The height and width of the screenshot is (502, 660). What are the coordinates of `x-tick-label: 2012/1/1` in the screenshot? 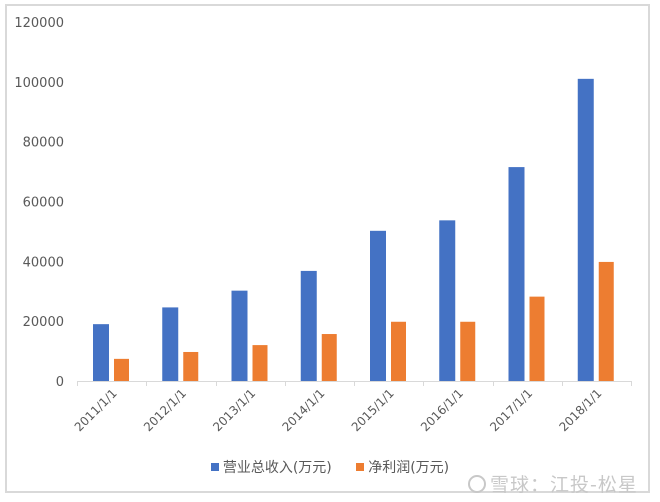 It's located at (165, 410).